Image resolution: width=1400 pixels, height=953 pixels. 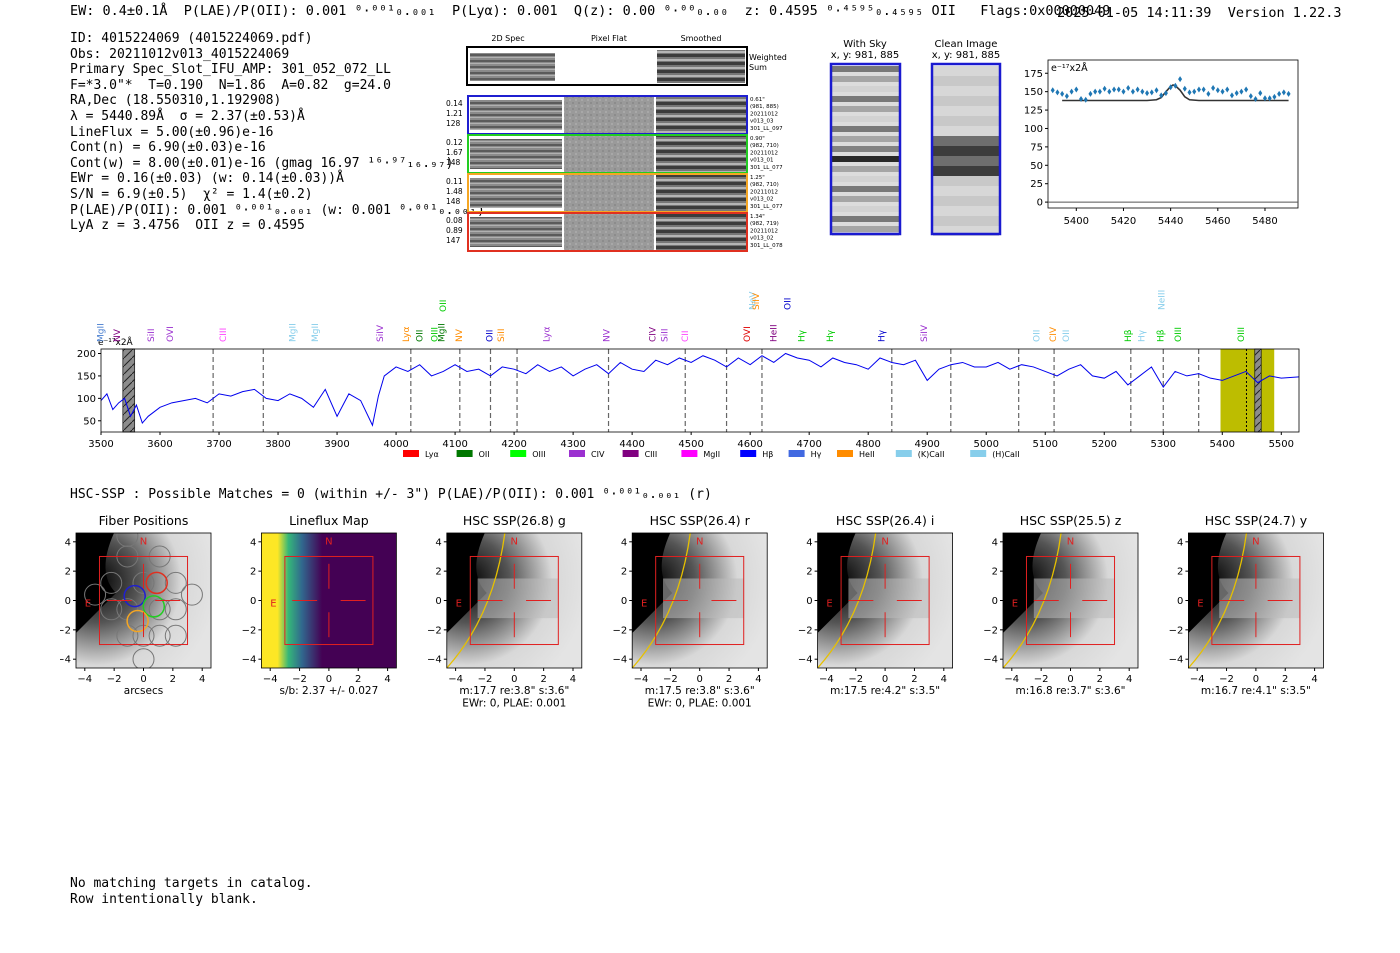 What do you see at coordinates (224, 335) in the screenshot?
I see `spectrum-line-label: CIII` at bounding box center [224, 335].